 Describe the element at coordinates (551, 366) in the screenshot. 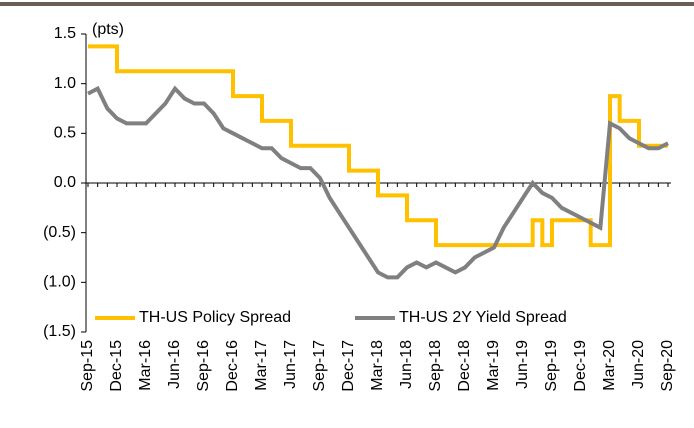

I see `x-tick-label: Sep-19` at that location.